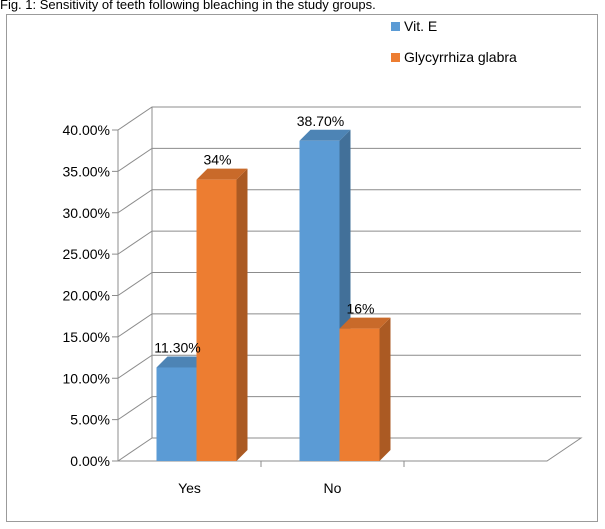 The width and height of the screenshot is (605, 529). What do you see at coordinates (90, 420) in the screenshot?
I see `y-tick-label: 5.00%` at bounding box center [90, 420].